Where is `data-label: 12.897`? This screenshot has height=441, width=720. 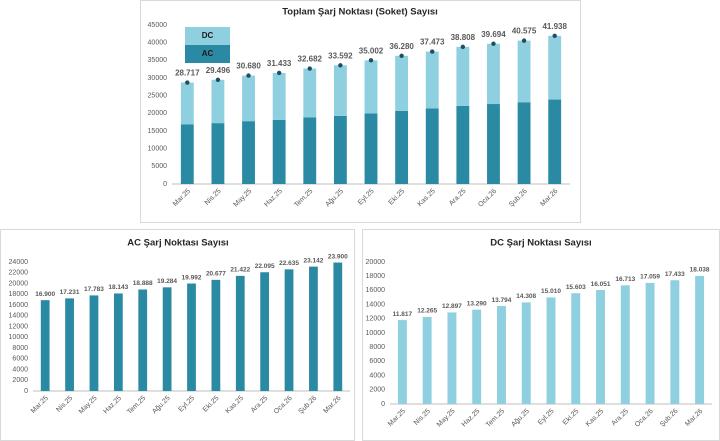 data-label: 12.897 is located at coordinates (452, 306).